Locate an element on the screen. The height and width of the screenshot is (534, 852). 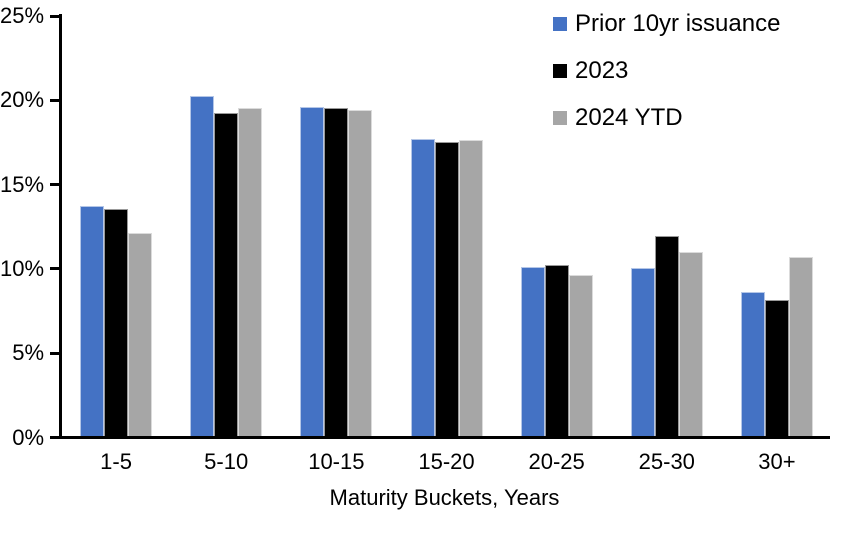
x-category-label: 10-15 is located at coordinates (336, 461).